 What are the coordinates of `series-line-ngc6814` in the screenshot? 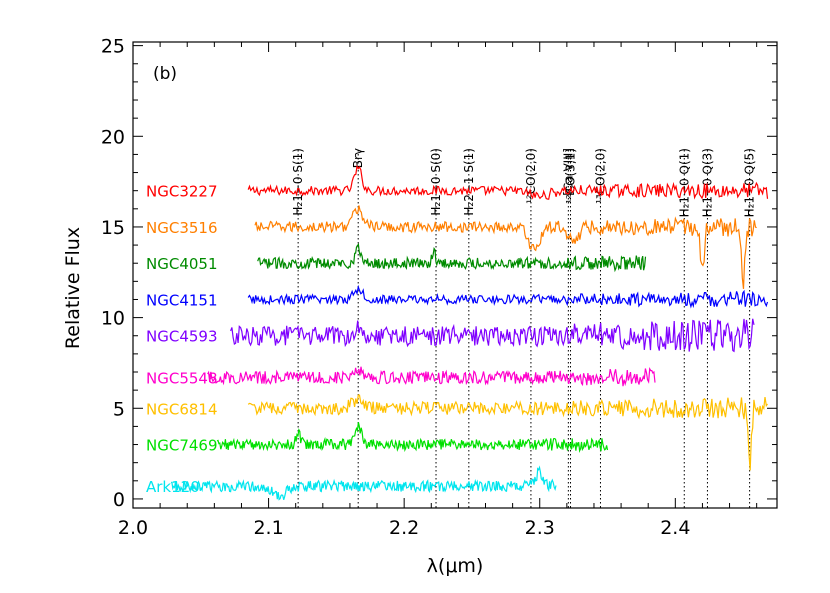 It's located at (507, 432).